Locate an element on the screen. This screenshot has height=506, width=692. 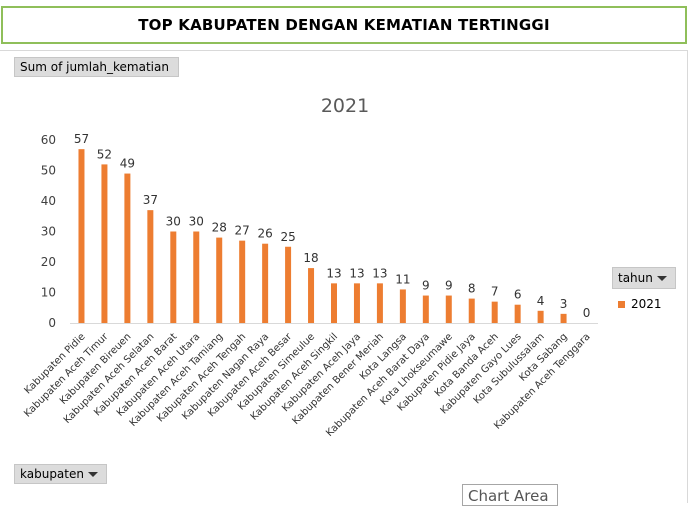
legend-field-label: tahun is located at coordinates (635, 278).